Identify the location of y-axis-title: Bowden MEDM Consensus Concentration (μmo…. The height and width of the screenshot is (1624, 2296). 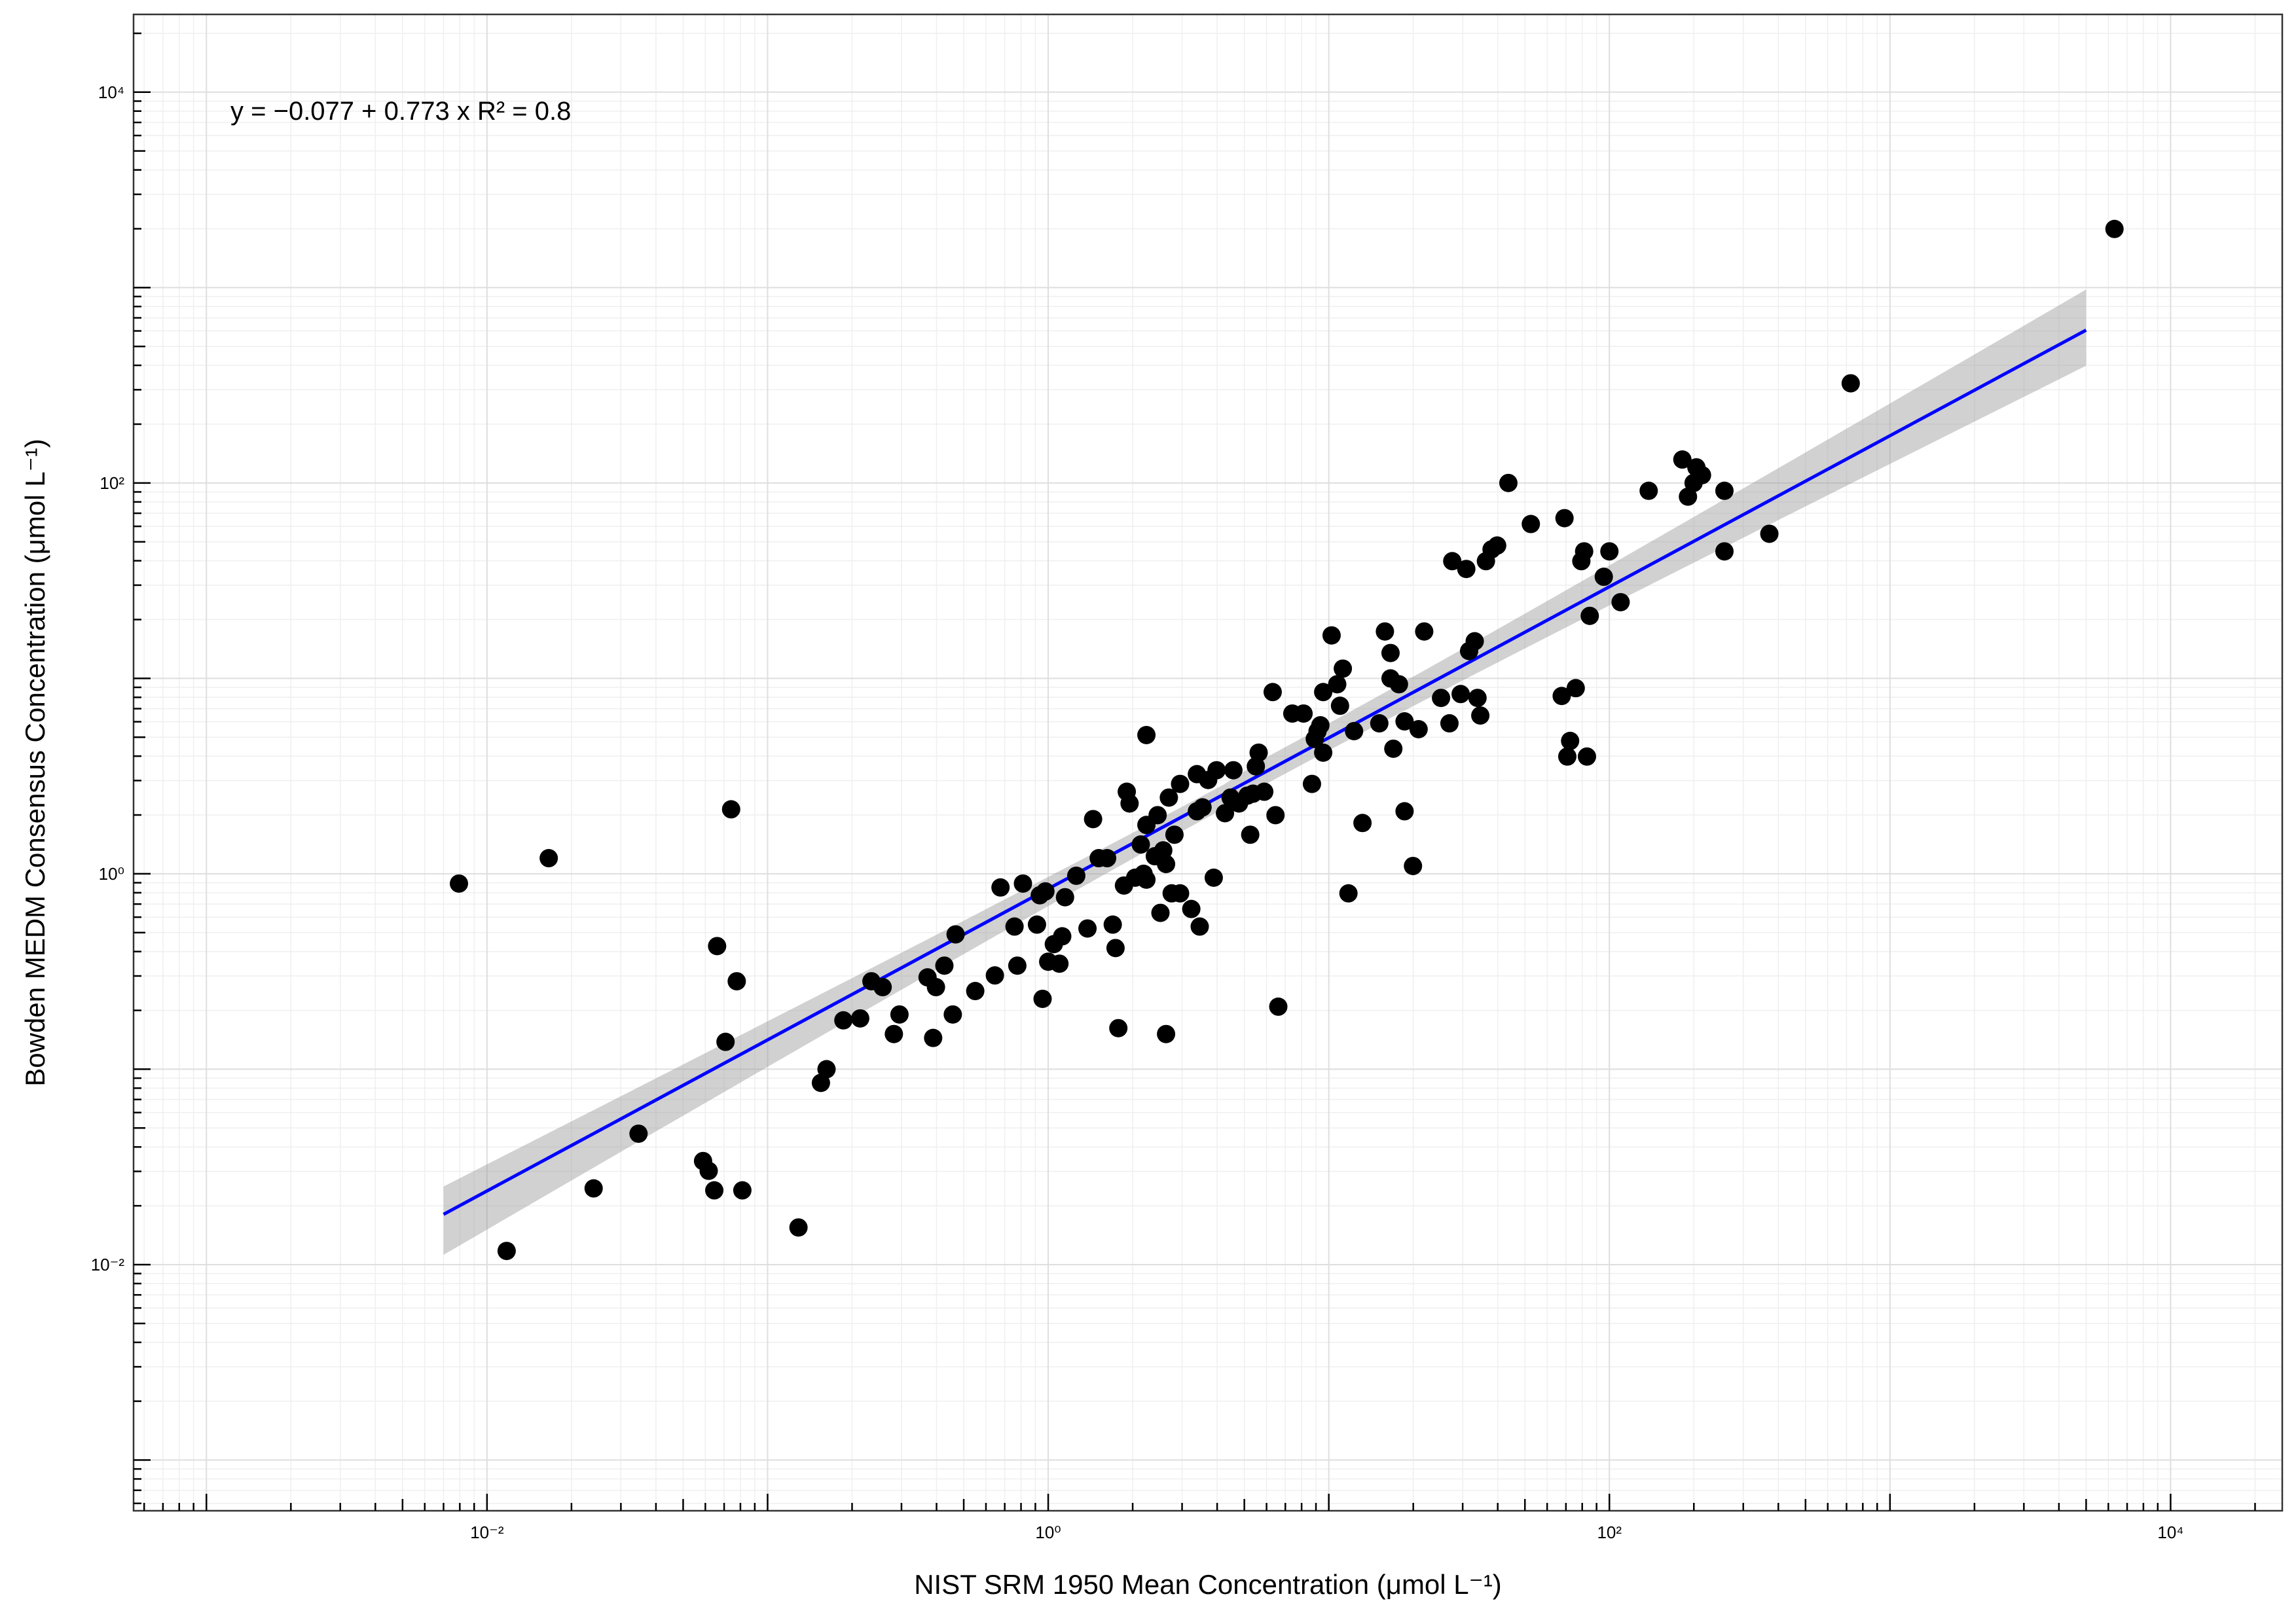
(35, 762).